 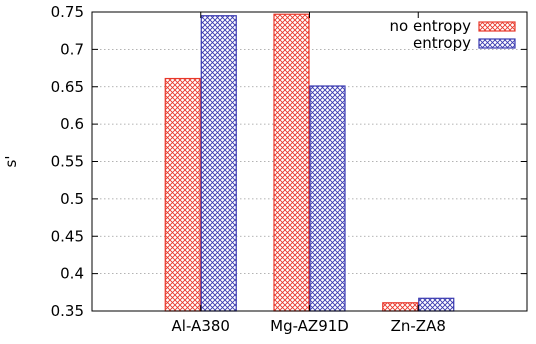 I want to click on x-tick-label: Zn-ZA8, so click(x=418, y=326).